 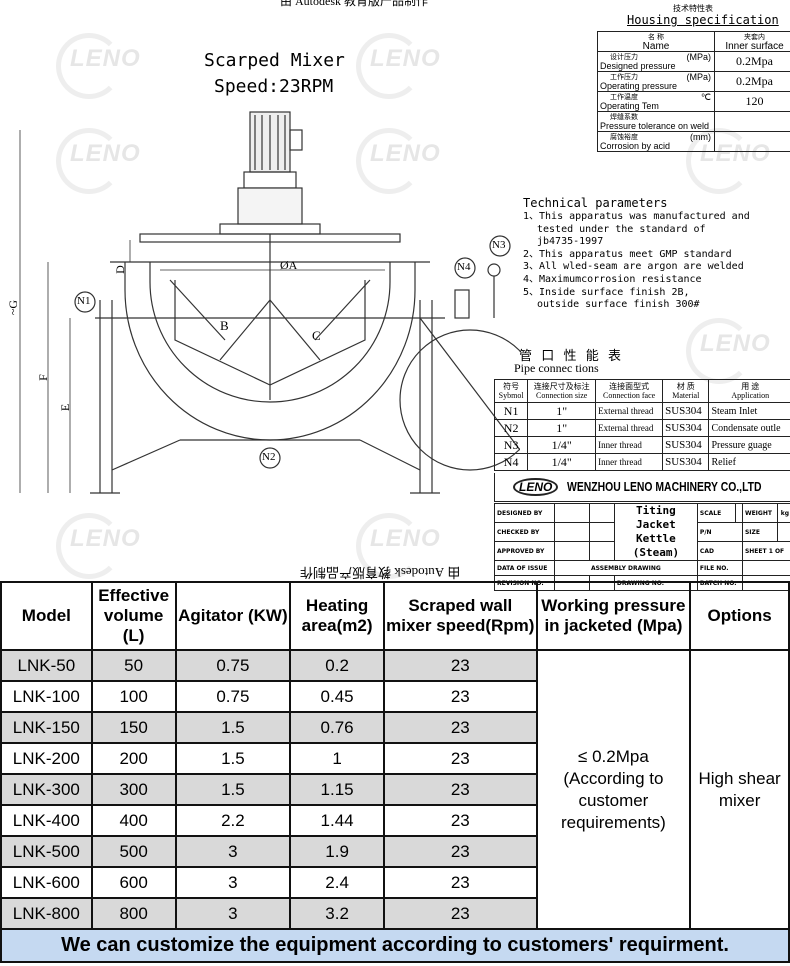 What do you see at coordinates (524, 551) in the screenshot?
I see `approved-by: APPROVED BY` at bounding box center [524, 551].